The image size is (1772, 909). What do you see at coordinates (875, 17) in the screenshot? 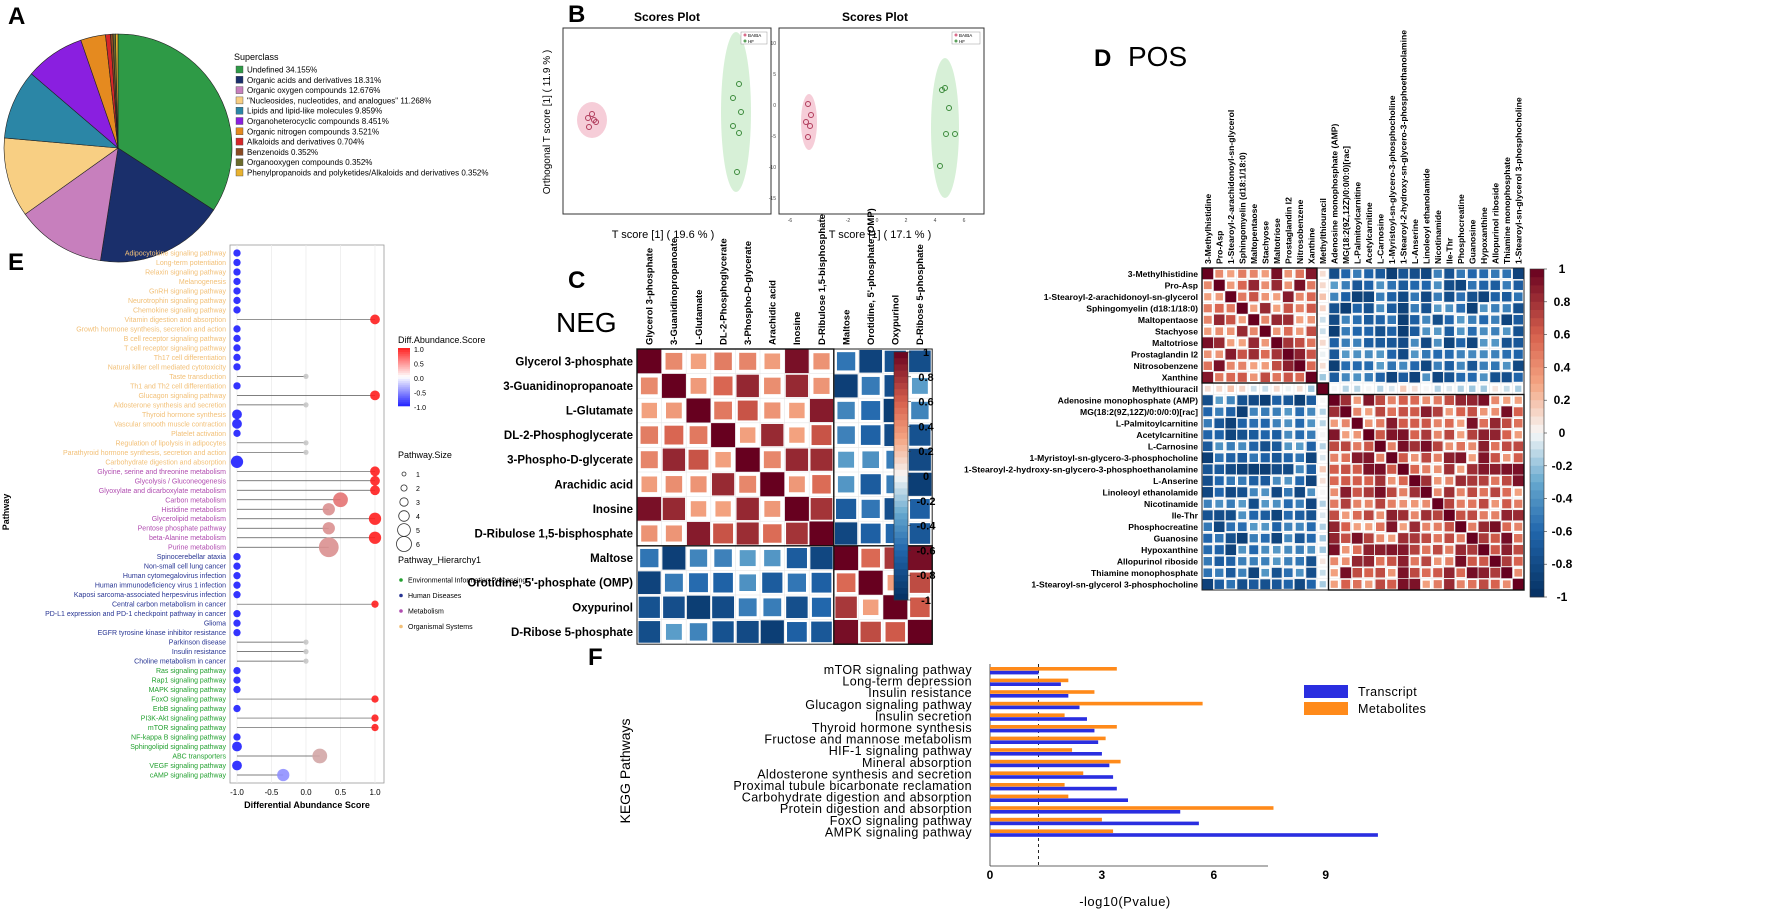
I see `scores-right-title: Scores Plot` at bounding box center [875, 17].